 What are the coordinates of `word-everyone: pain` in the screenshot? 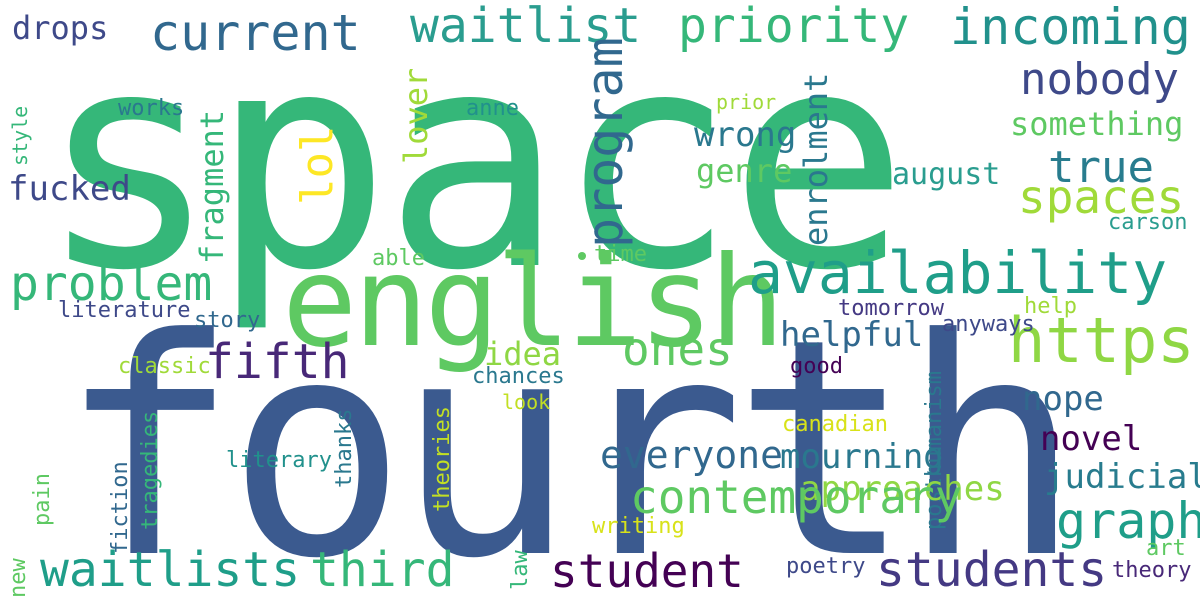 It's located at (42, 499).